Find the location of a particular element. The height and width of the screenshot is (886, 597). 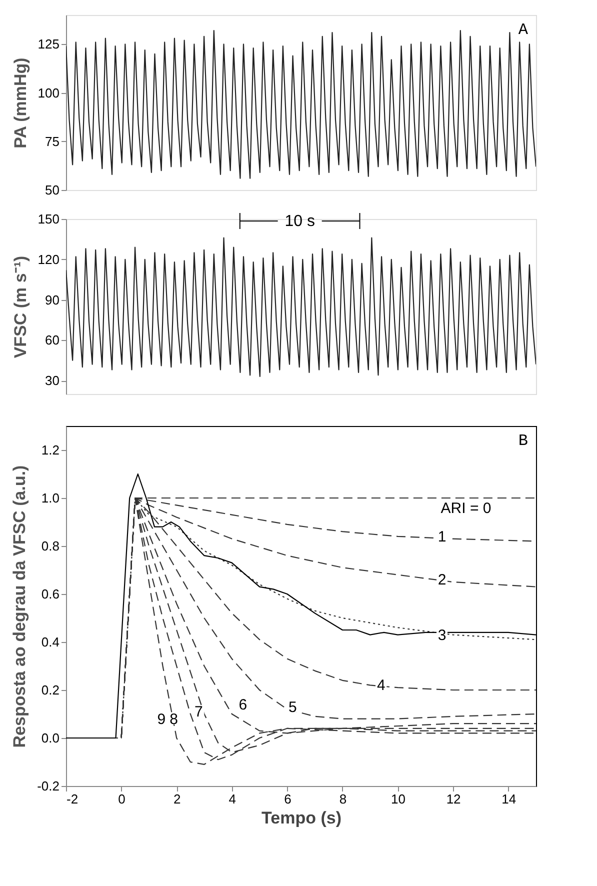

y-tick-label: -0.2 is located at coordinates (48, 786).